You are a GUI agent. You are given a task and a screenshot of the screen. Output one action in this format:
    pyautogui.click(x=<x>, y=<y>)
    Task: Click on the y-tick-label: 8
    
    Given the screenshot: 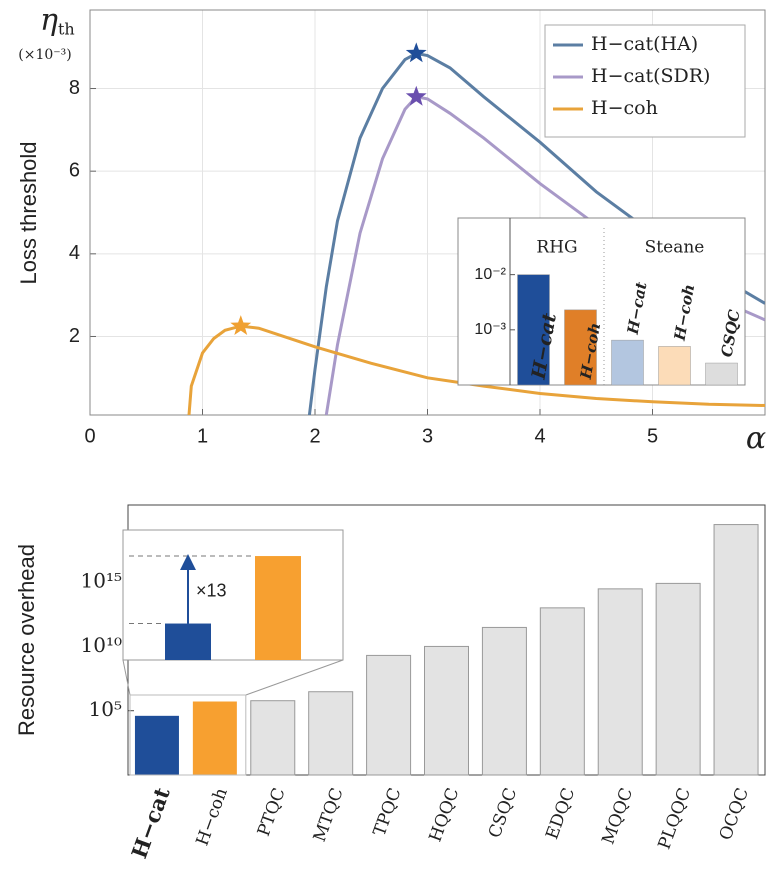 What is the action you would take?
    pyautogui.click(x=74, y=88)
    